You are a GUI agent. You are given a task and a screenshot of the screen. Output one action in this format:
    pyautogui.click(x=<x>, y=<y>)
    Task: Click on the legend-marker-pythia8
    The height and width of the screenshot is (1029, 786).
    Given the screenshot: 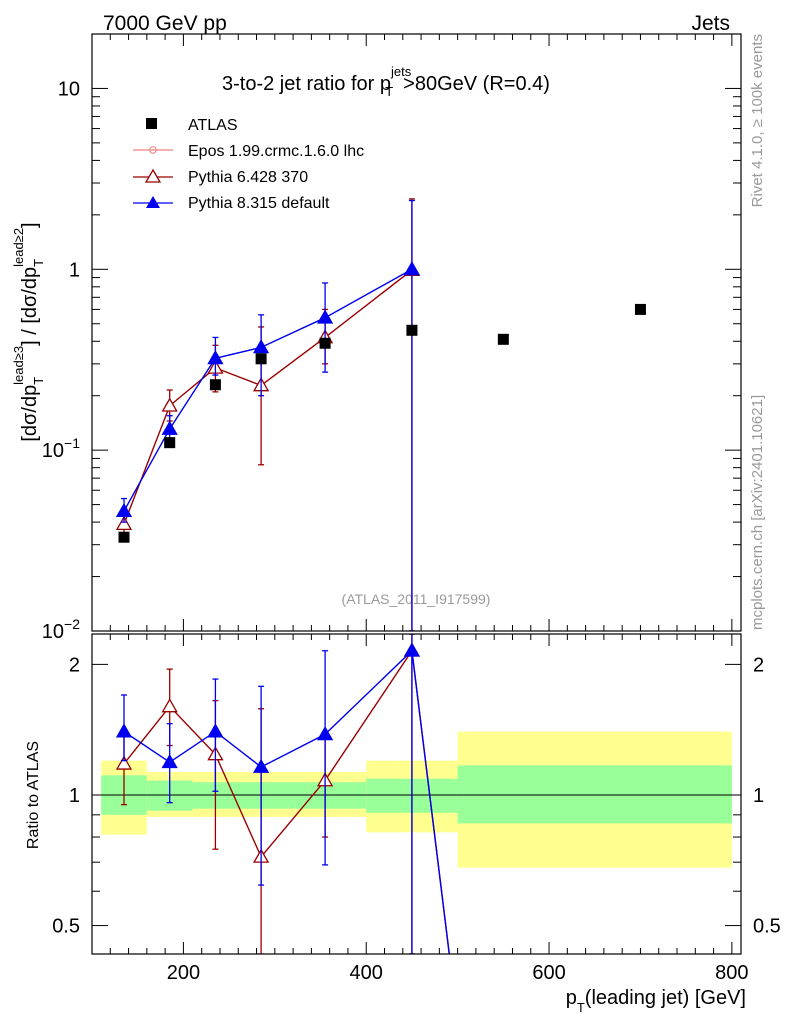 What is the action you would take?
    pyautogui.click(x=153, y=202)
    